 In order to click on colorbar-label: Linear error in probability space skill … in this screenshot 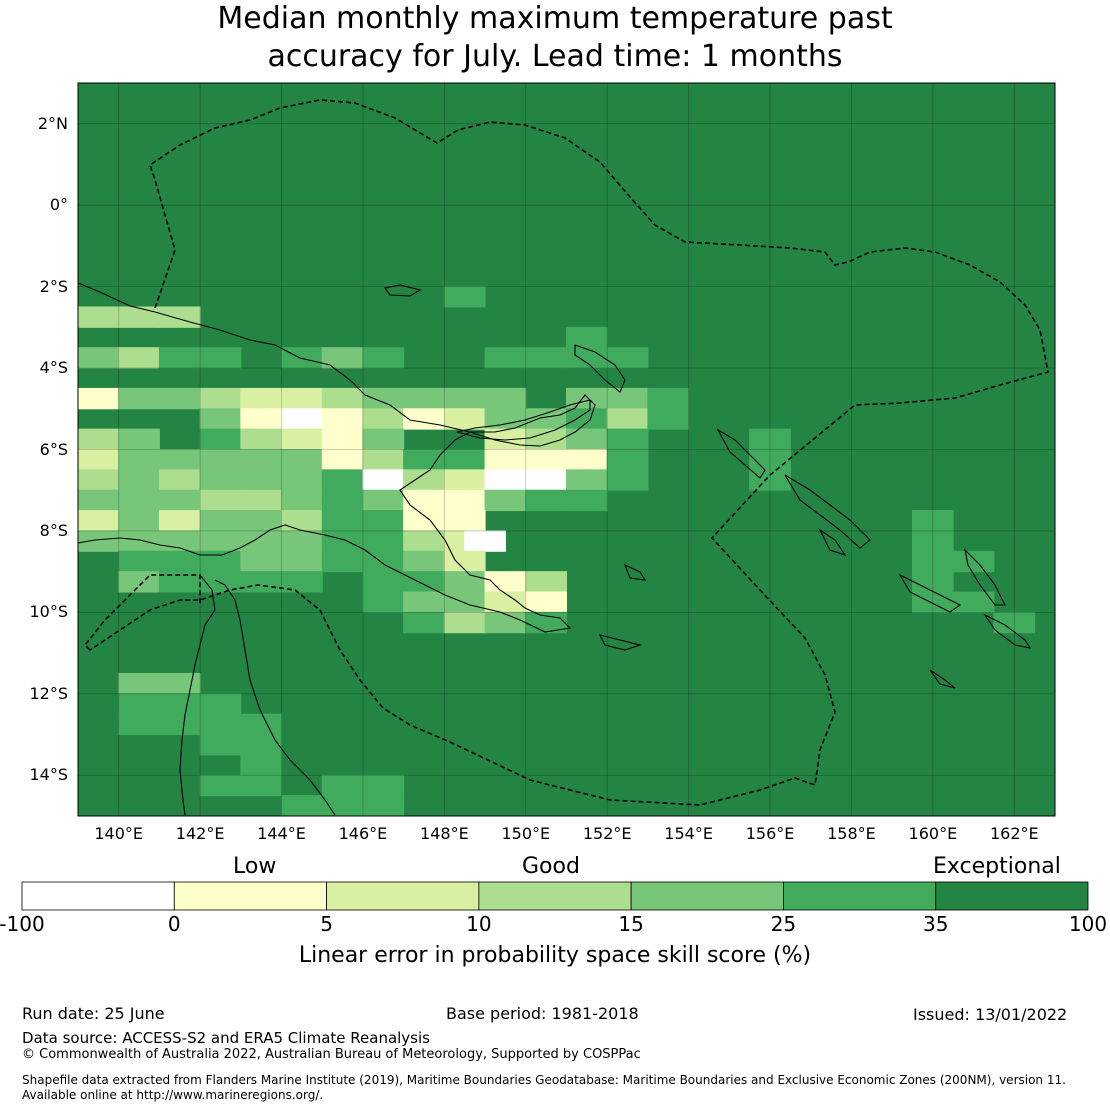, I will do `click(555, 955)`.